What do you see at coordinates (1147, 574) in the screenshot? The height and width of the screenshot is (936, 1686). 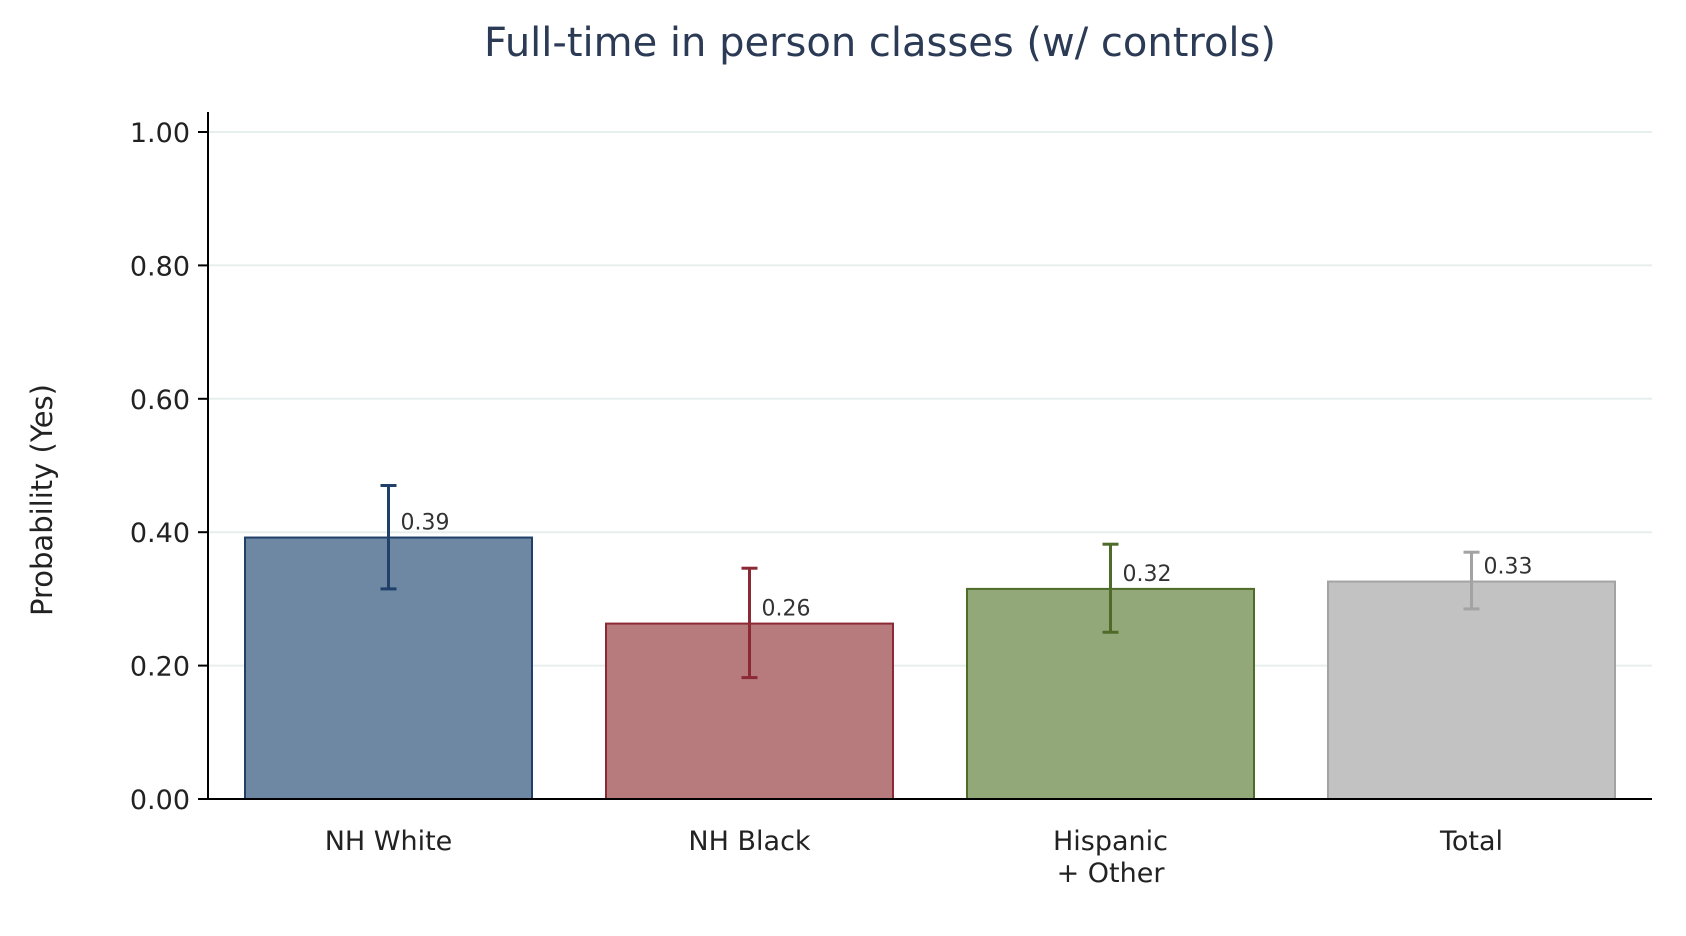 I see `data-label: 0.32` at bounding box center [1147, 574].